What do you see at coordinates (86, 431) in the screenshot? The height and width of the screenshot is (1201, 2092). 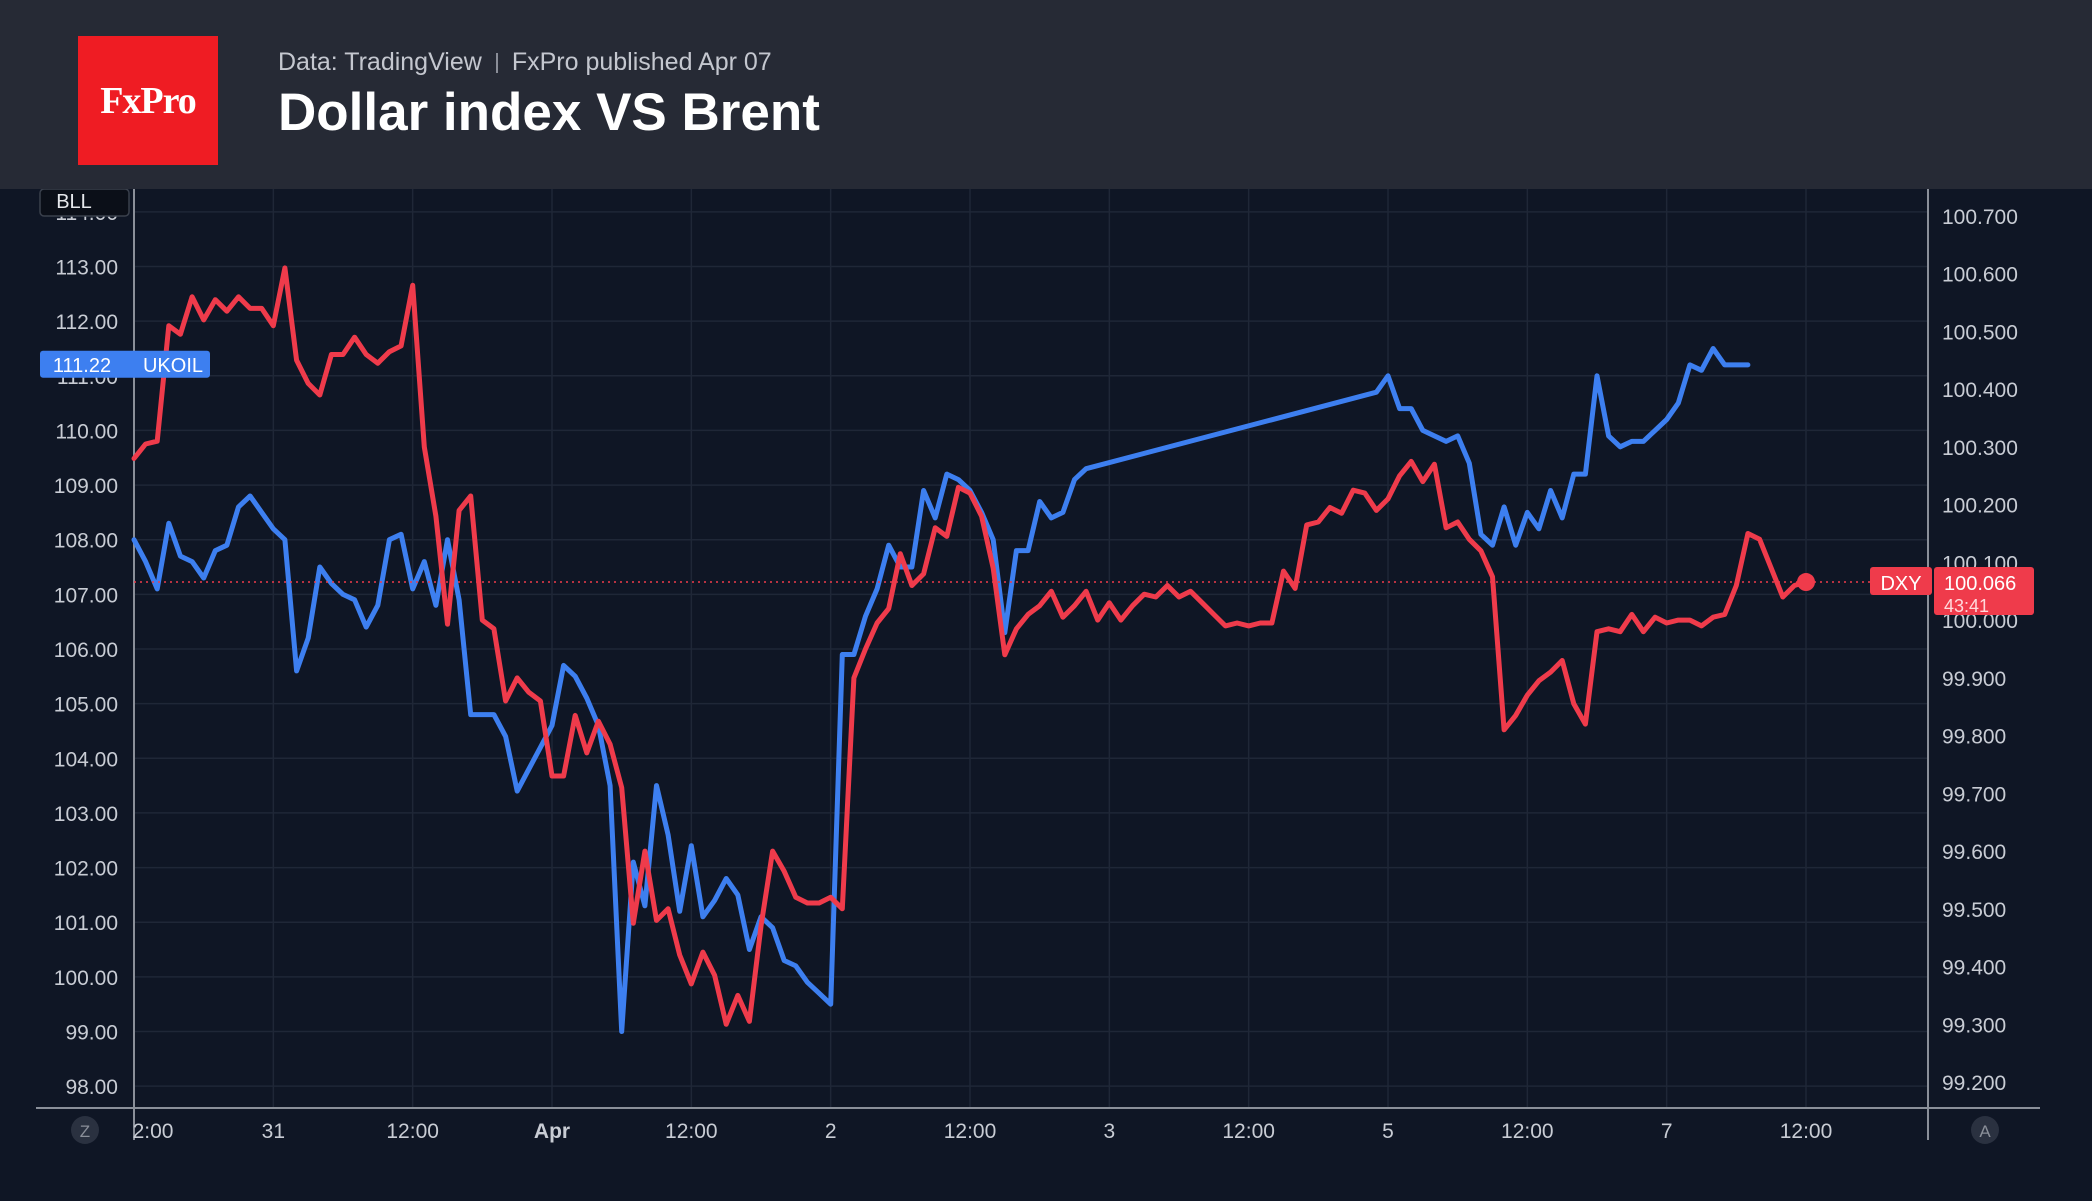 I see `left-tick-label: 110.00` at bounding box center [86, 431].